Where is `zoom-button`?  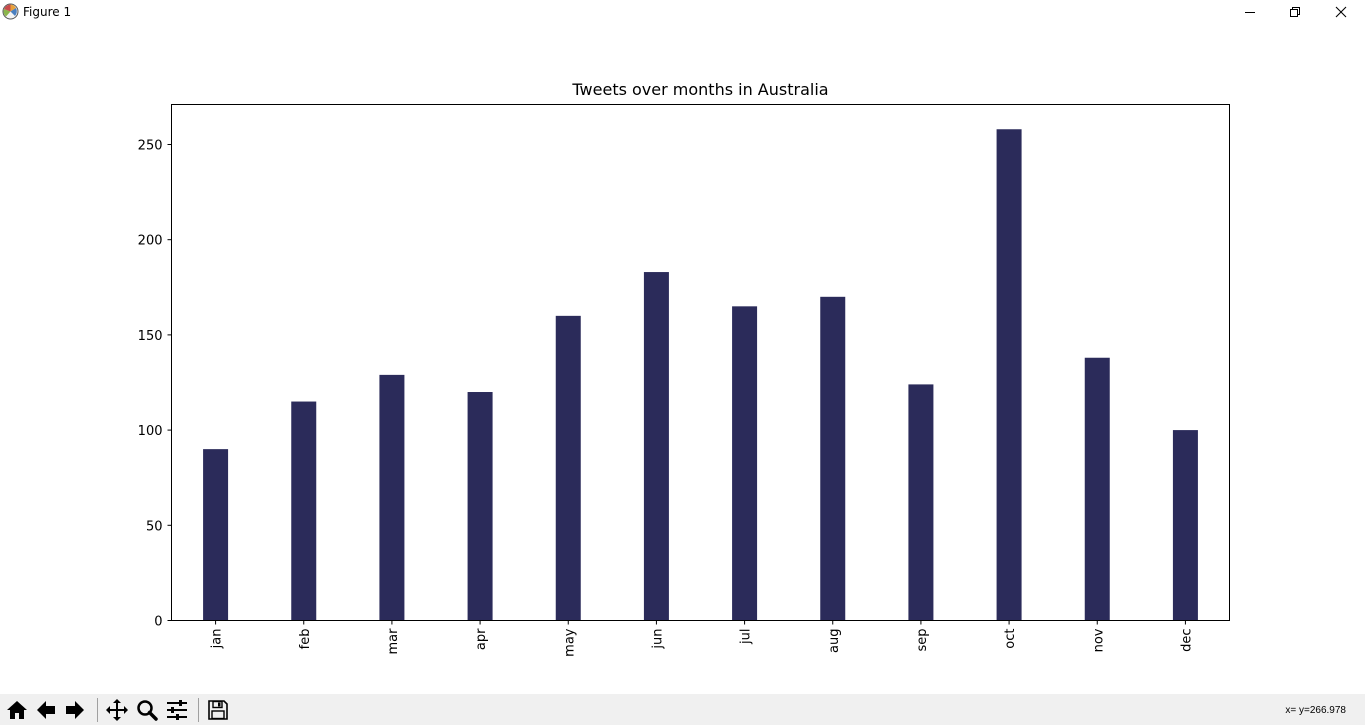
zoom-button is located at coordinates (147, 710).